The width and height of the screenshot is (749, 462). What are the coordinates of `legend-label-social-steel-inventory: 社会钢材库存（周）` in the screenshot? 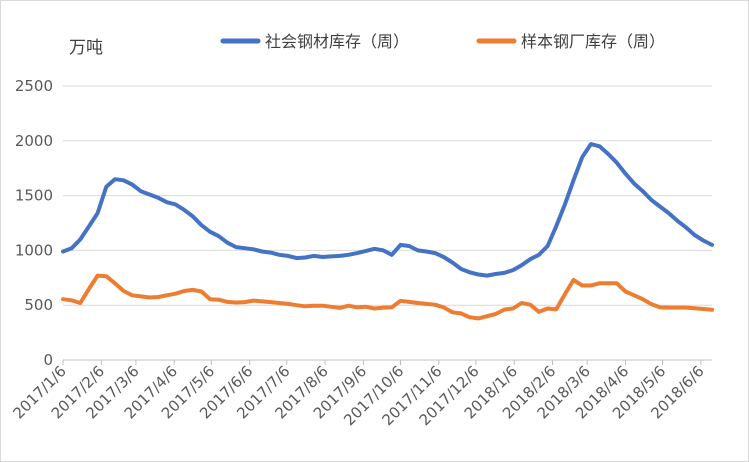 It's located at (337, 41).